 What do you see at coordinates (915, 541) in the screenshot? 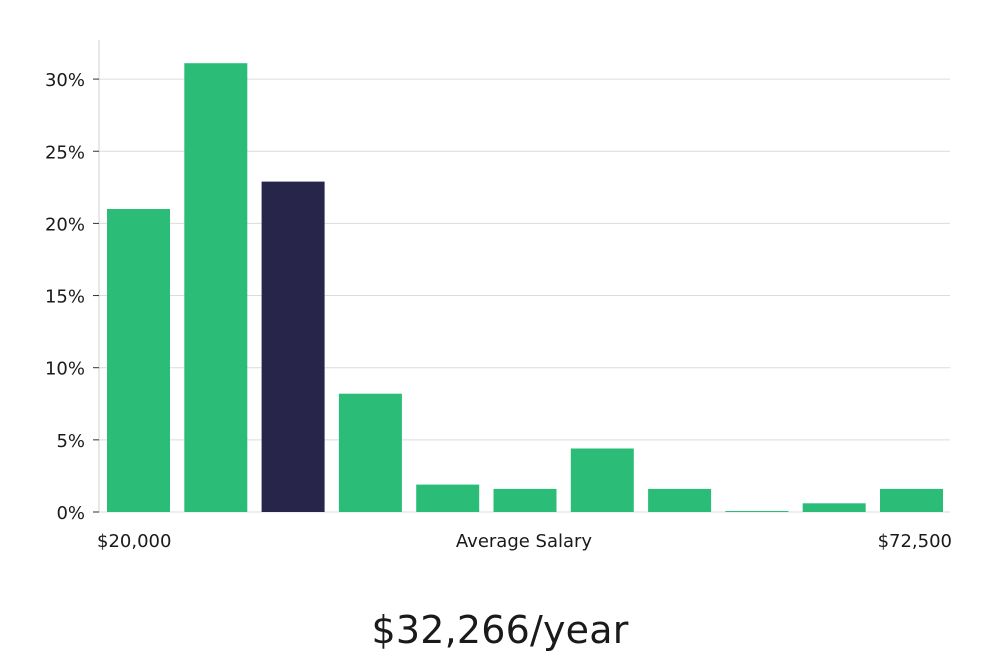
I see `x-max-label: $72,500` at bounding box center [915, 541].